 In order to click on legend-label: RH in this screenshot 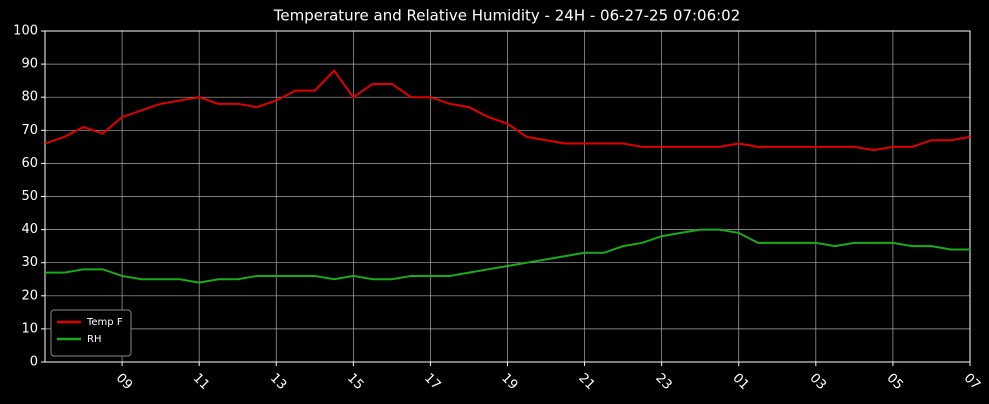, I will do `click(94, 339)`.